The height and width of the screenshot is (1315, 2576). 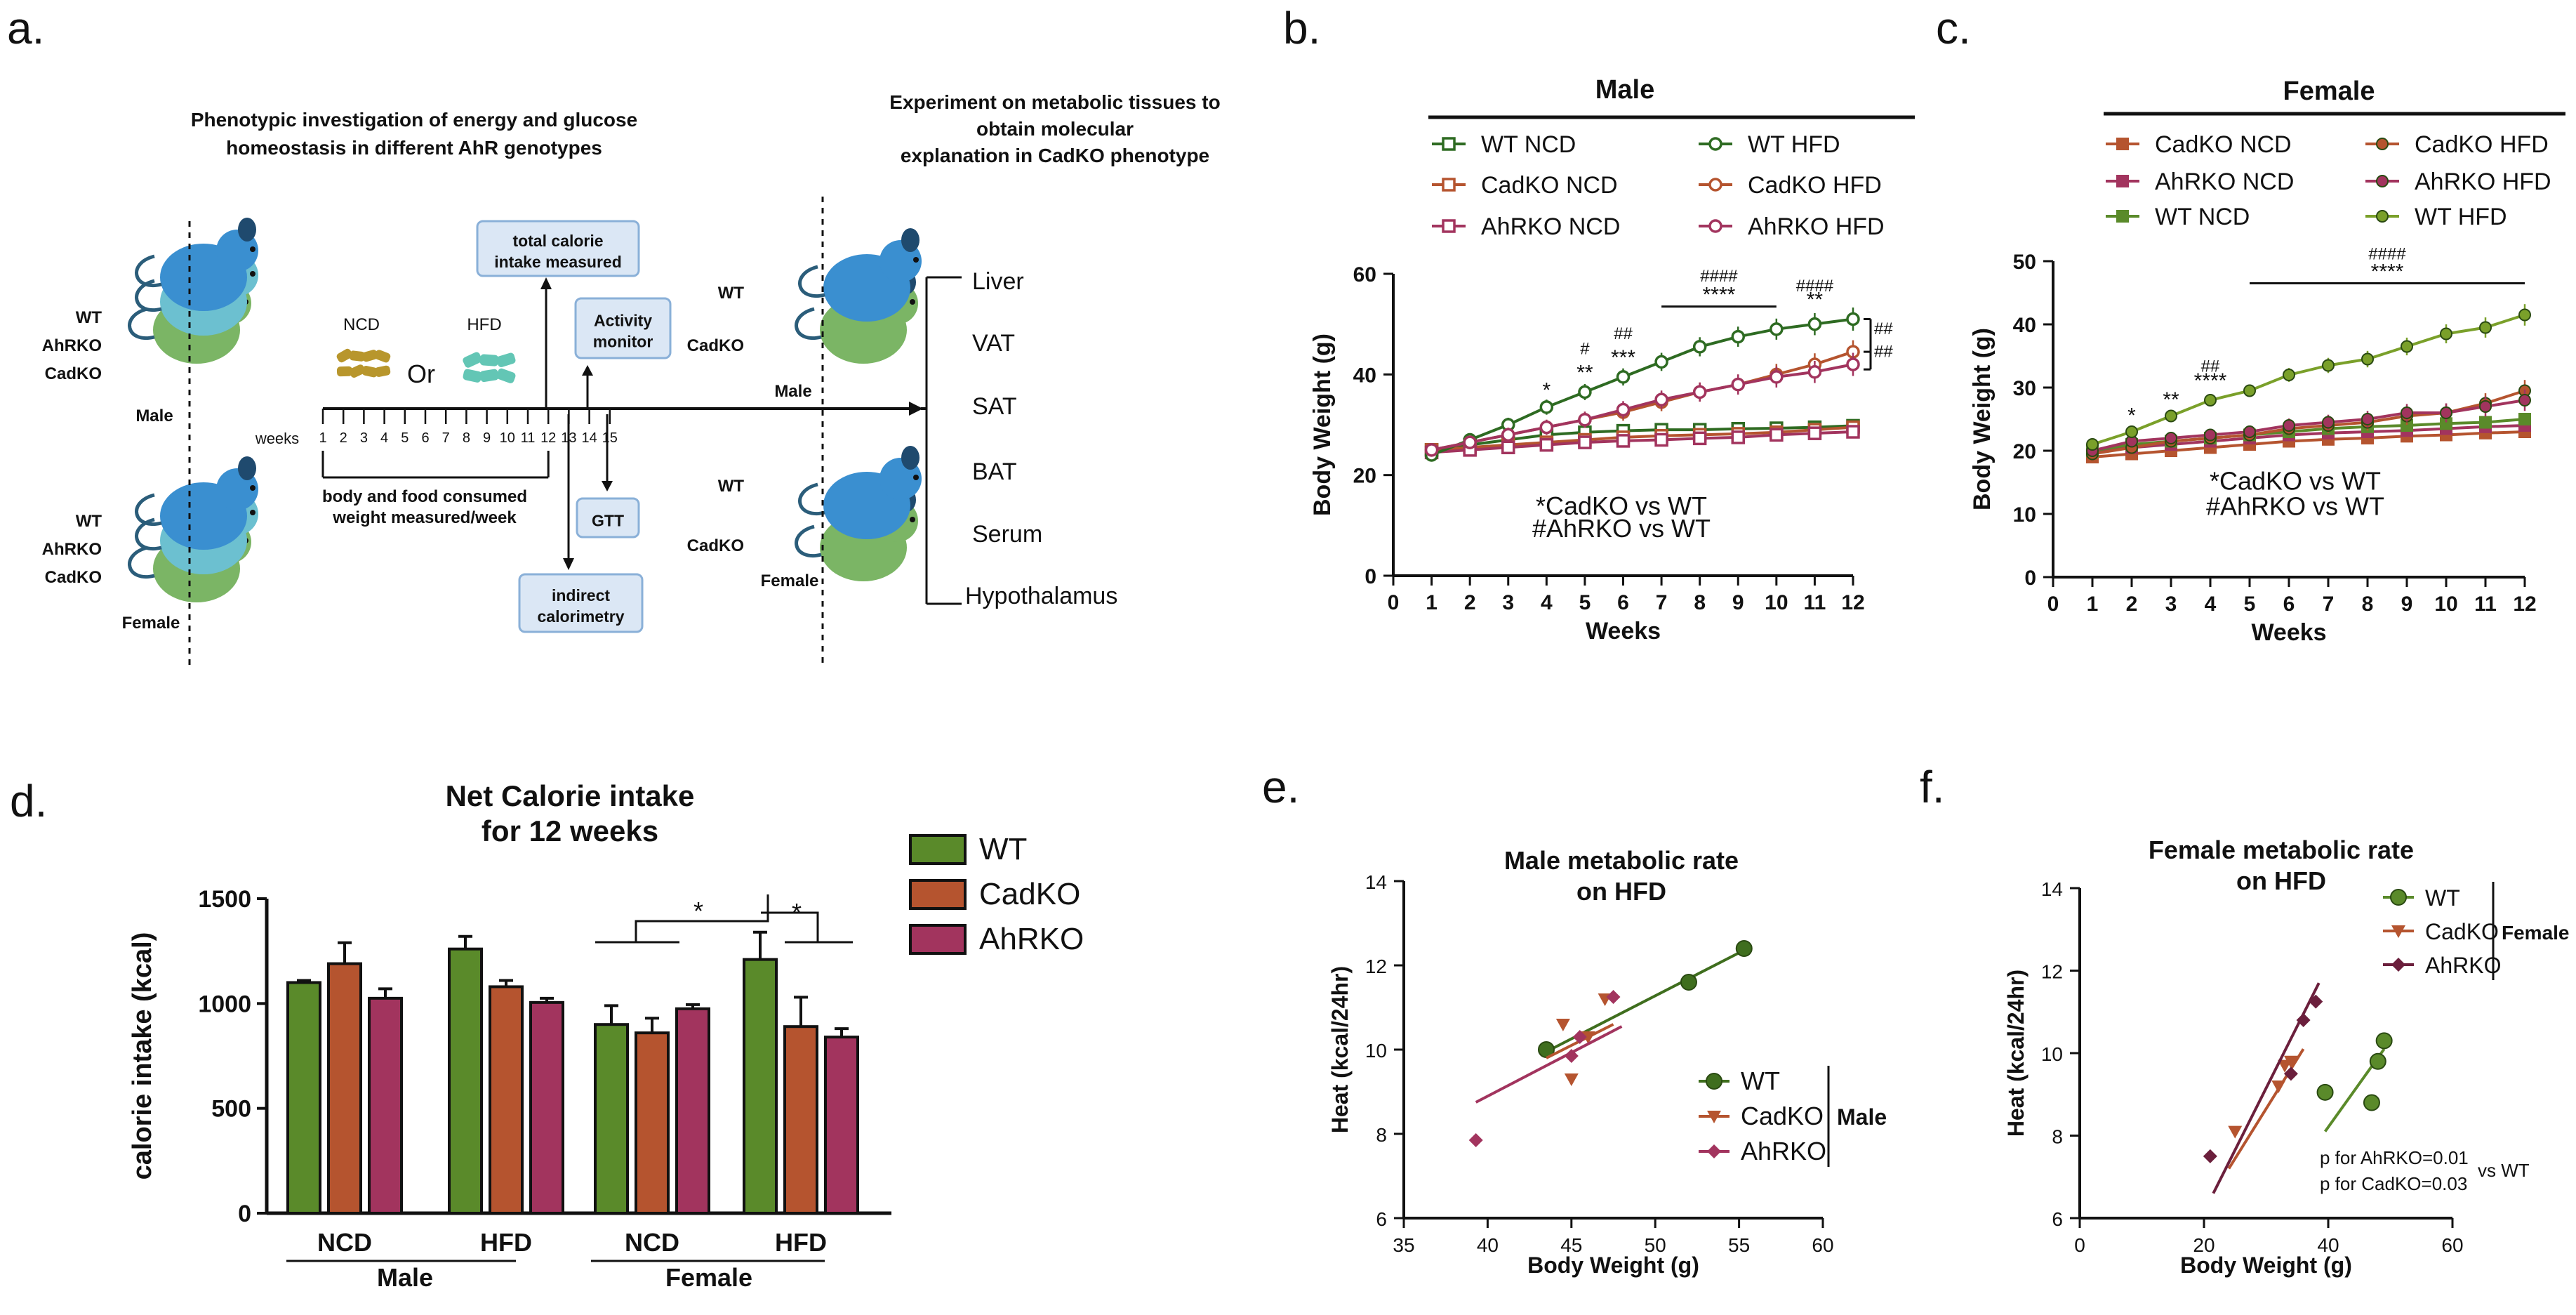 What do you see at coordinates (1613, 1265) in the screenshot?
I see `x-axis-label-e: Body Weight (g)` at bounding box center [1613, 1265].